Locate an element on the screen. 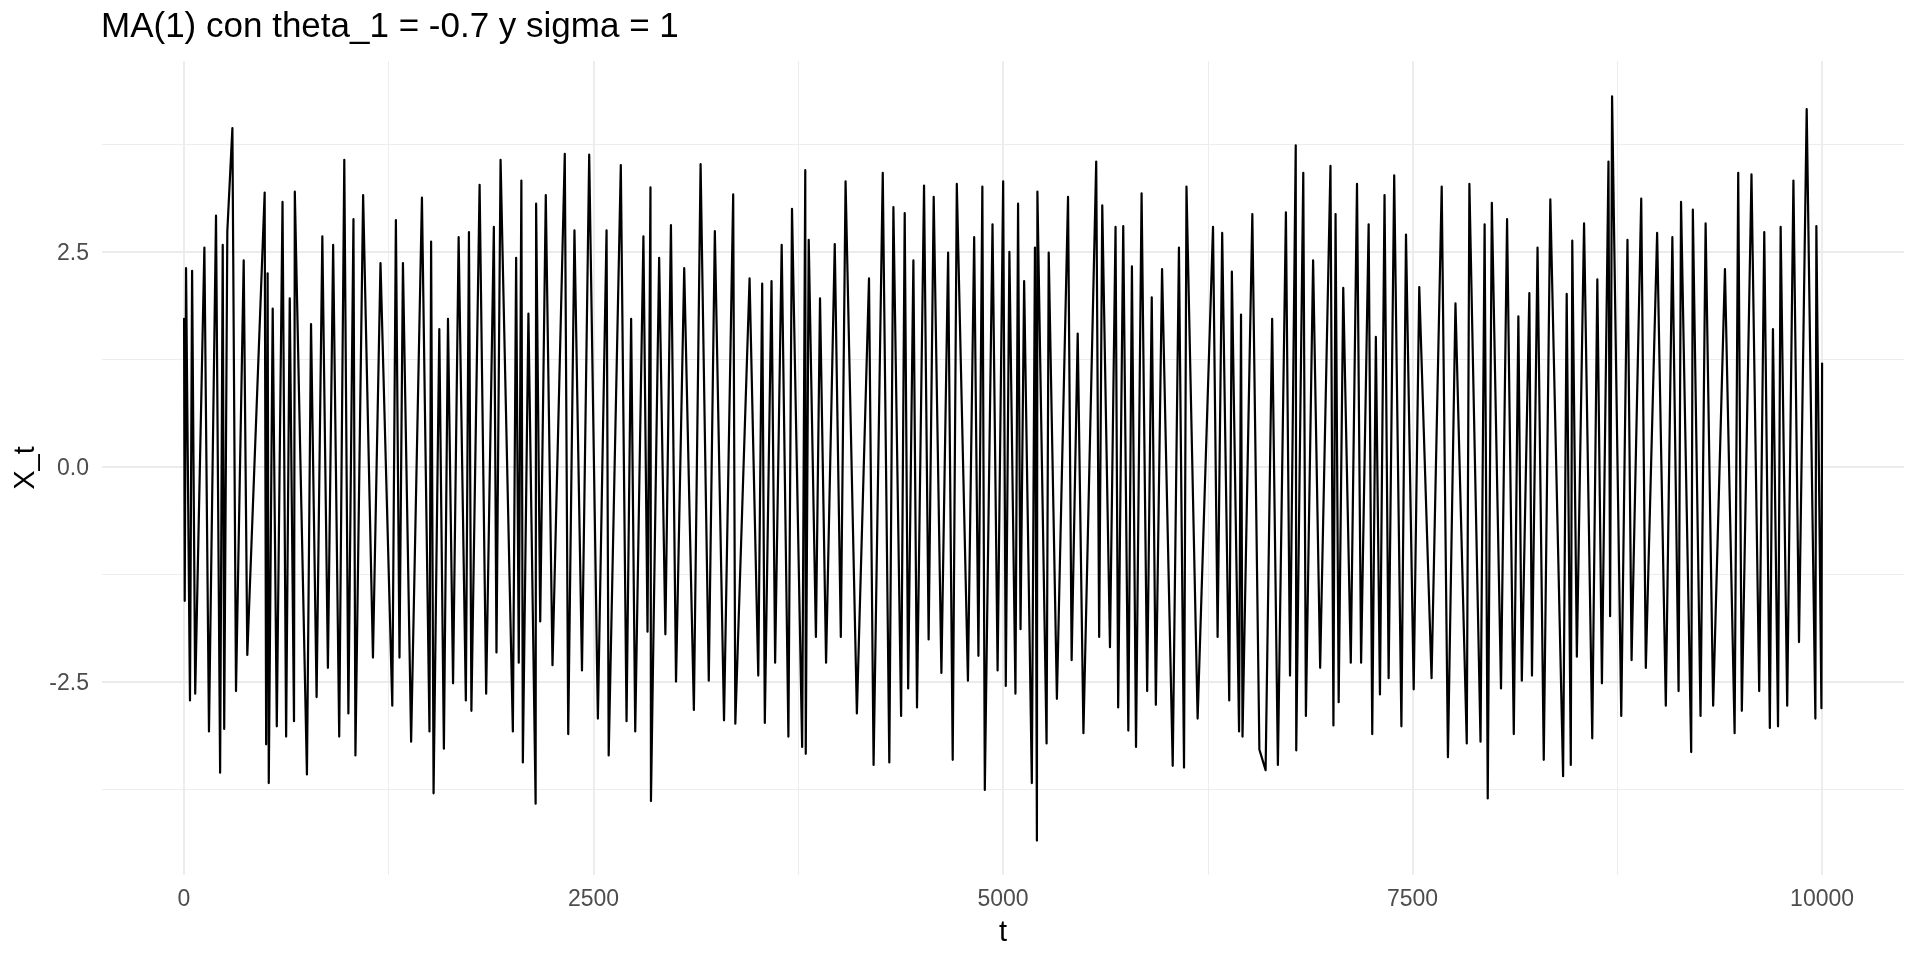  y-tick-label: 2.5 is located at coordinates (73, 251).